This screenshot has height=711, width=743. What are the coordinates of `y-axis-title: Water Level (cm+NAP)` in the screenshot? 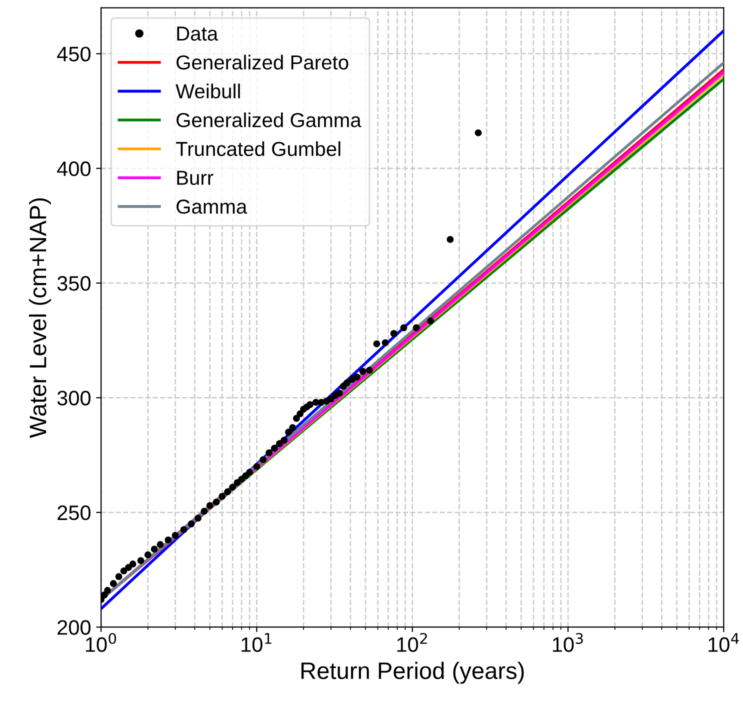 It's located at (40, 318).